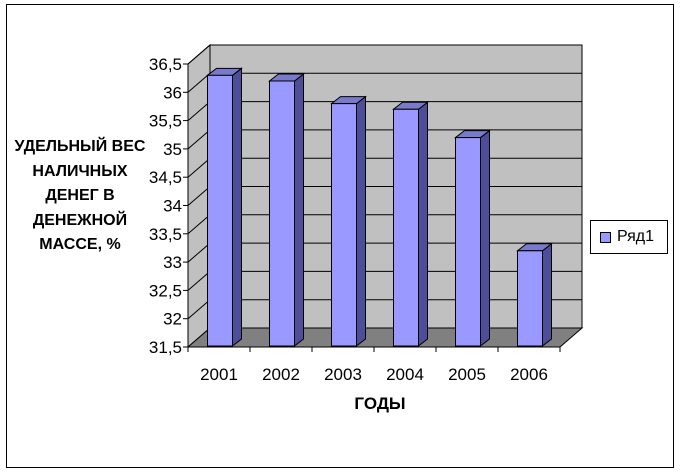 Image resolution: width=682 pixels, height=474 pixels. I want to click on y-tick-label: 32,5, so click(165, 290).